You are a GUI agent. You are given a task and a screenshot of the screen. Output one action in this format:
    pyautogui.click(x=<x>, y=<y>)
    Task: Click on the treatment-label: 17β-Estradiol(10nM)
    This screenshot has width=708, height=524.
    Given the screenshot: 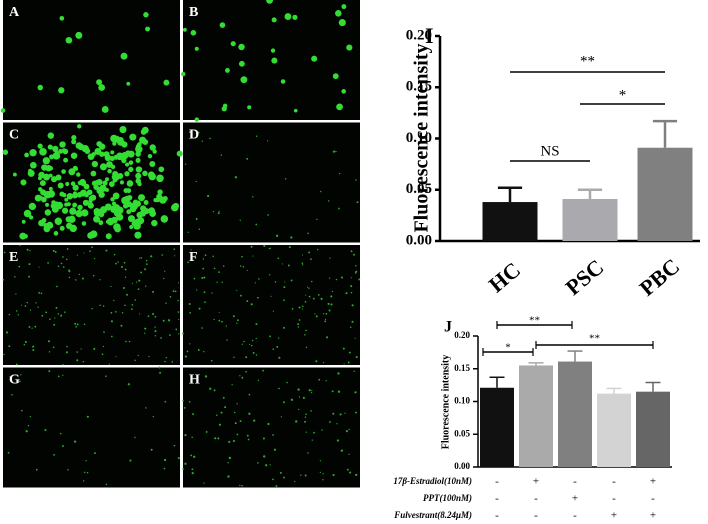 What is the action you would take?
    pyautogui.click(x=432, y=481)
    